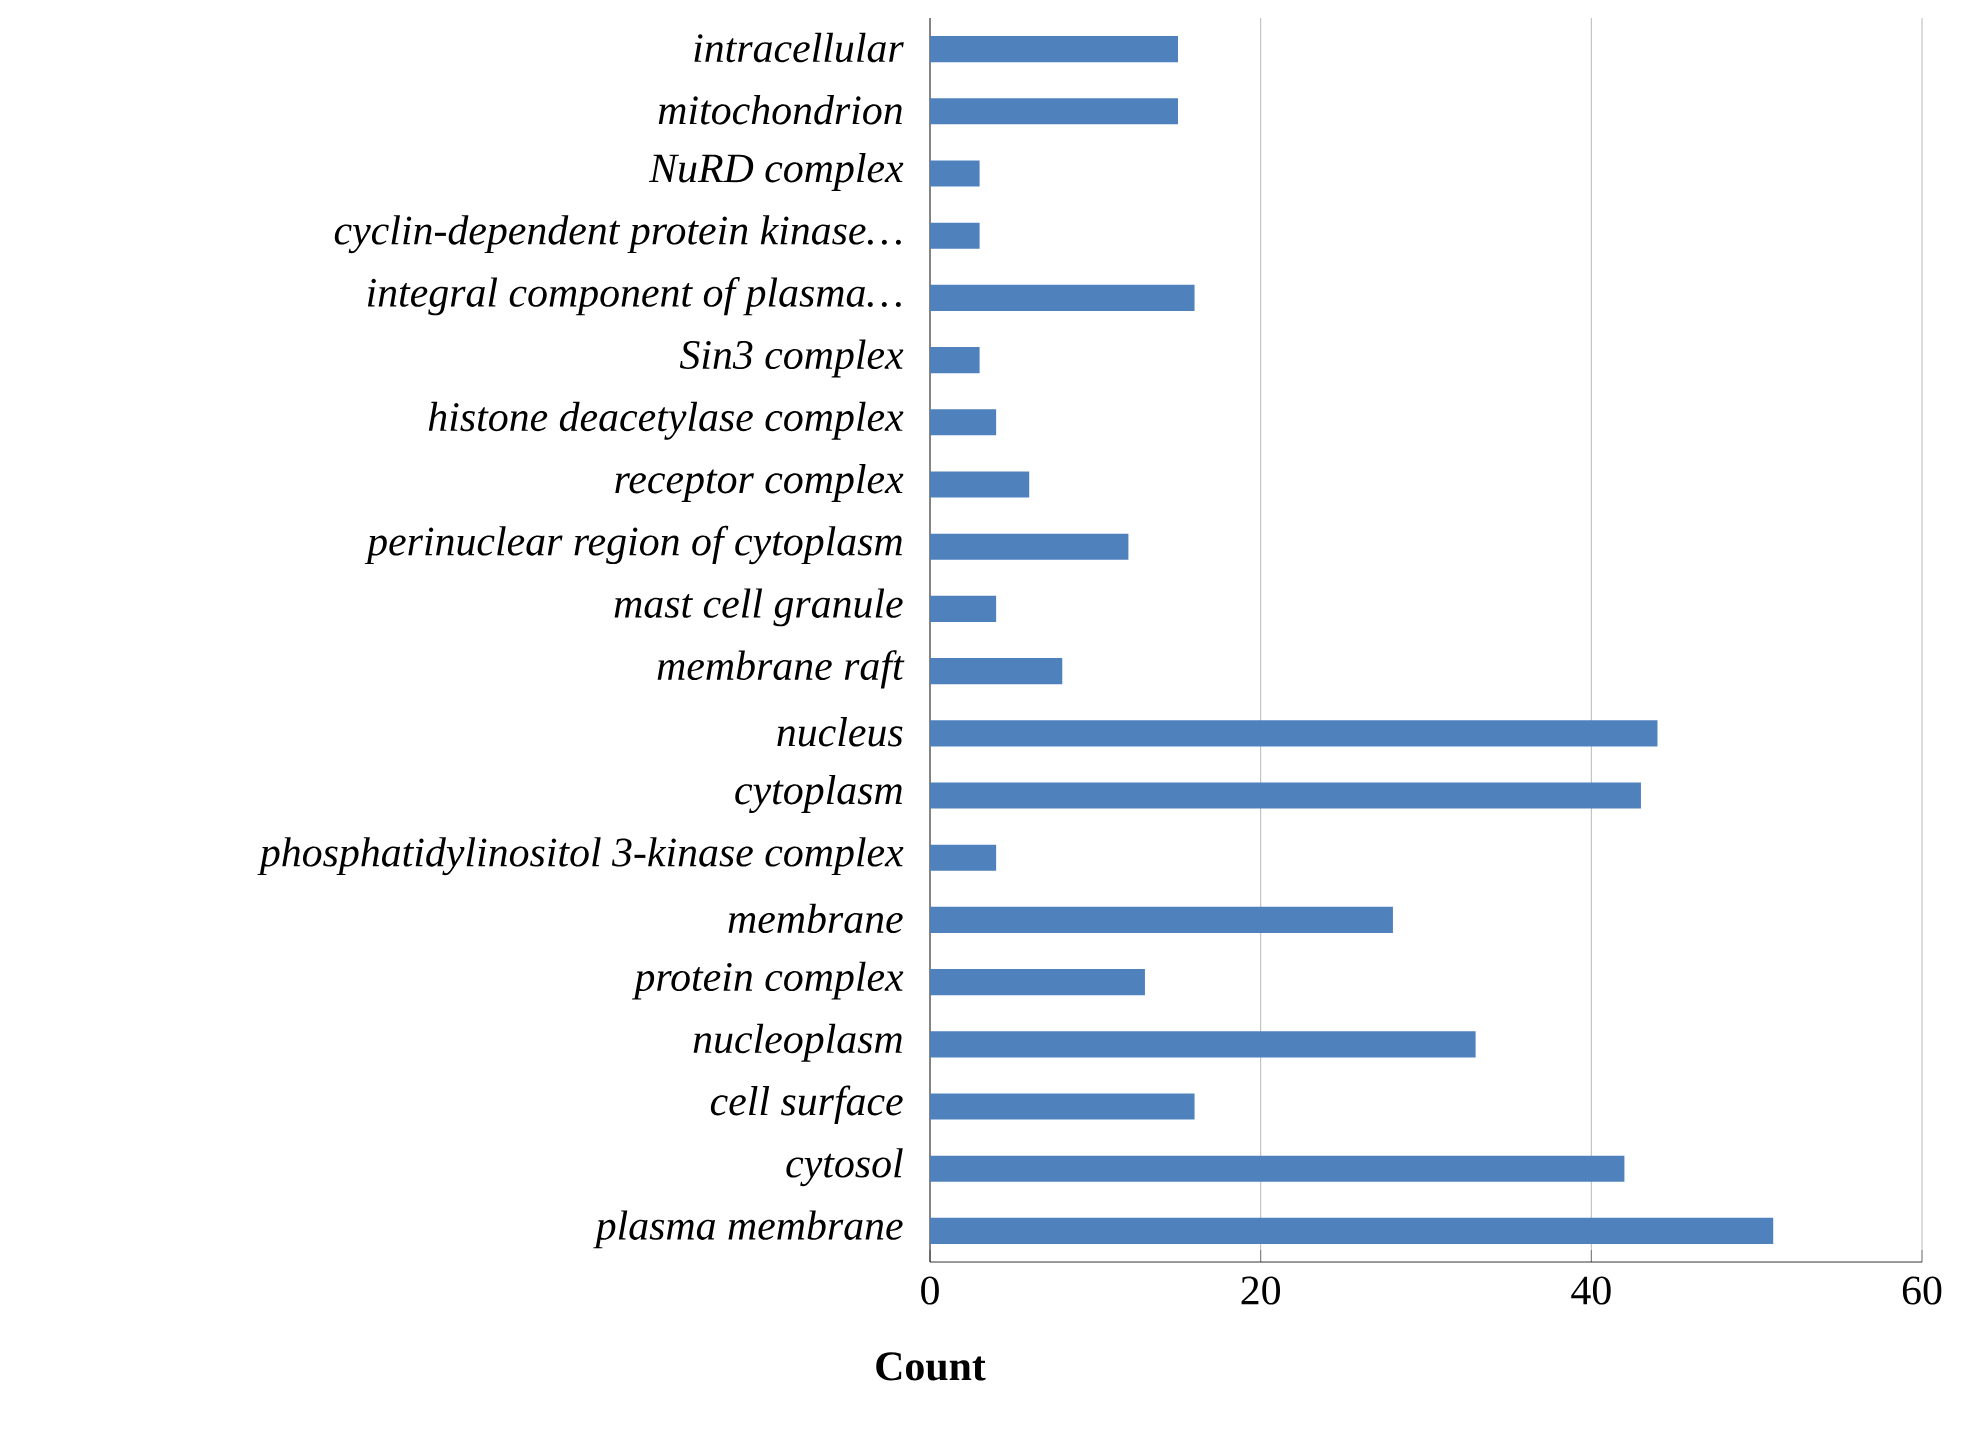  I want to click on y-tick-label: perinuclear region of cytoplasm, so click(633, 545).